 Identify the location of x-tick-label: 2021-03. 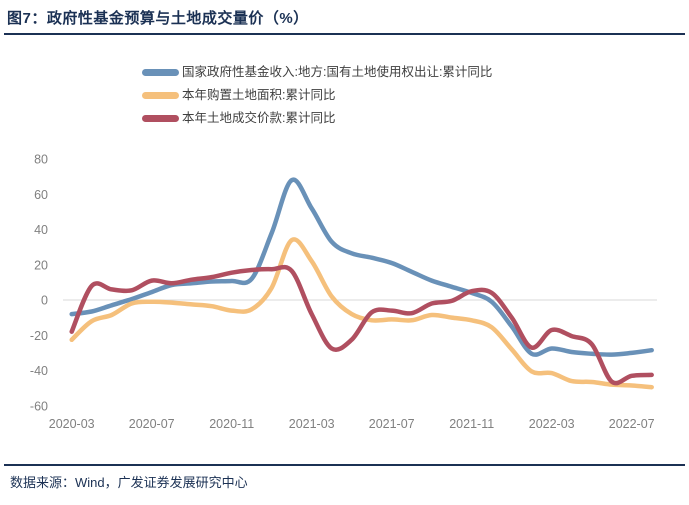
(312, 424).